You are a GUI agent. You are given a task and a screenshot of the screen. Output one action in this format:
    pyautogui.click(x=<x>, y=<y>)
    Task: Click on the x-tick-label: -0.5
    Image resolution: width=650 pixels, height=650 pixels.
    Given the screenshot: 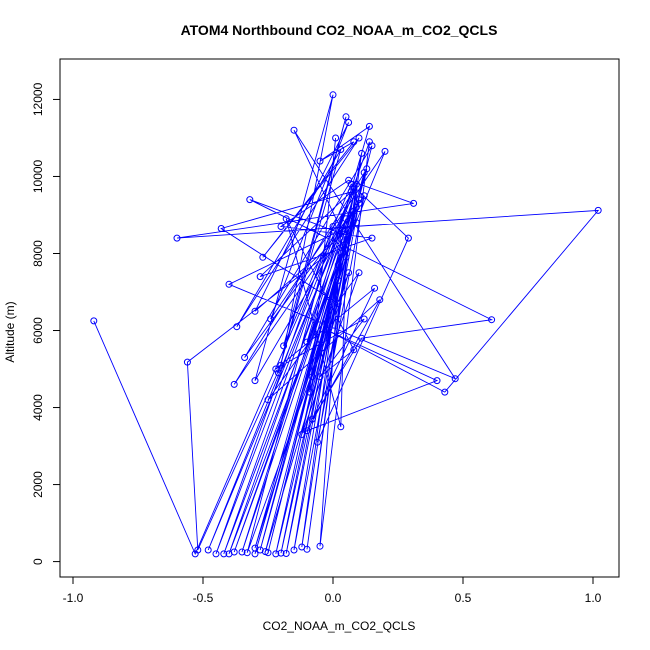 What is the action you would take?
    pyautogui.click(x=203, y=598)
    